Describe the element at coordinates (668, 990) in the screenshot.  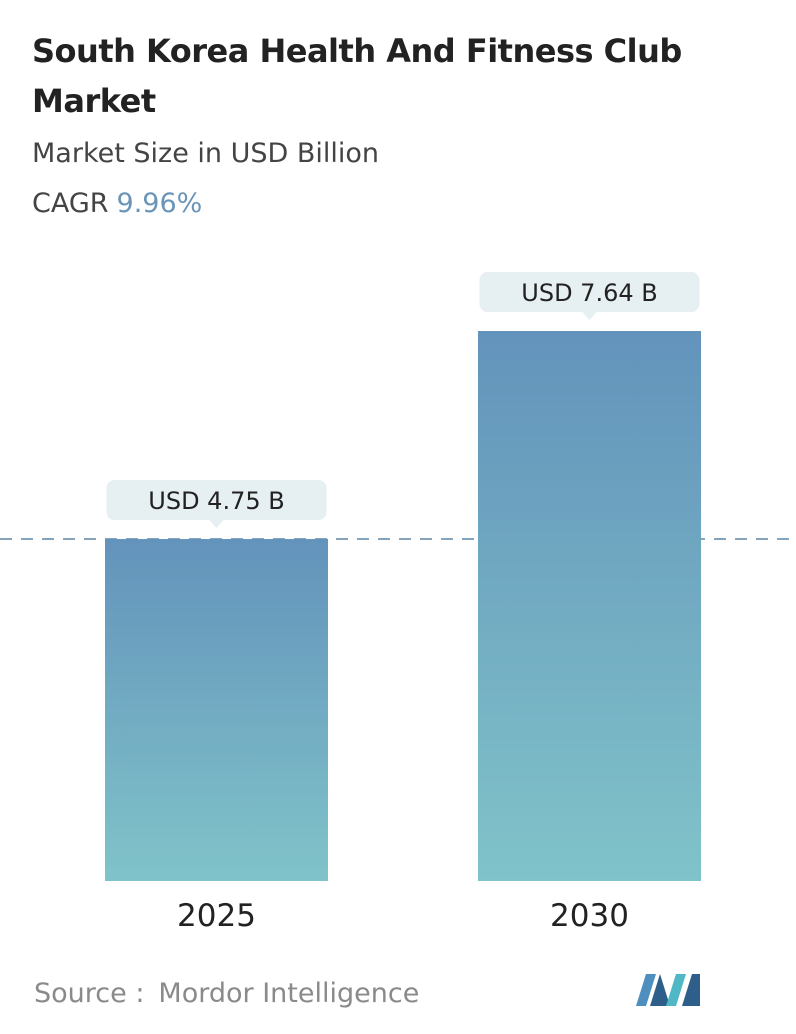
I see `logo` at that location.